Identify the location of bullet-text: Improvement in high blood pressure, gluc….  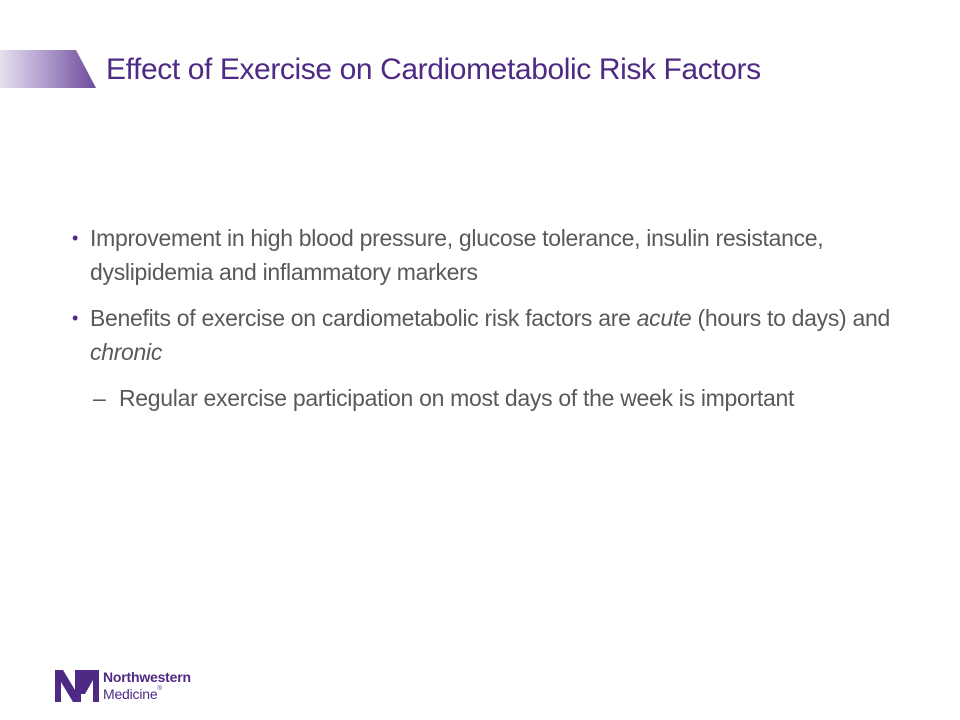
(457, 255).